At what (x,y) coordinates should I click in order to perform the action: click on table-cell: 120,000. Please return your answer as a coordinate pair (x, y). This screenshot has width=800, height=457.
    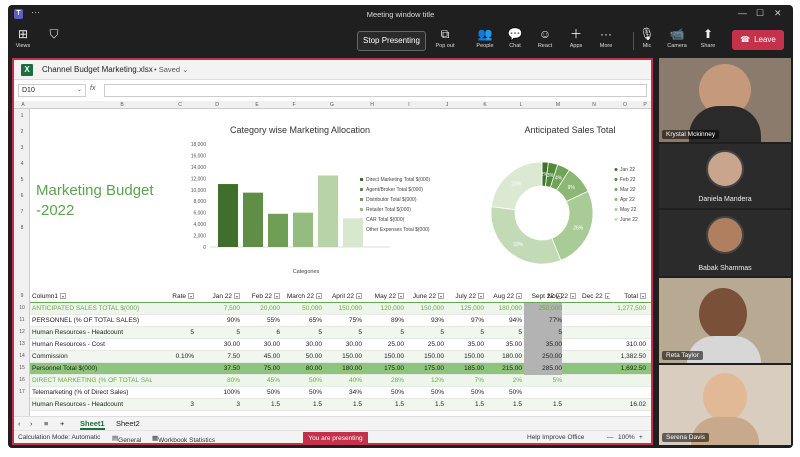
    Looking at the image, I should click on (384, 309).